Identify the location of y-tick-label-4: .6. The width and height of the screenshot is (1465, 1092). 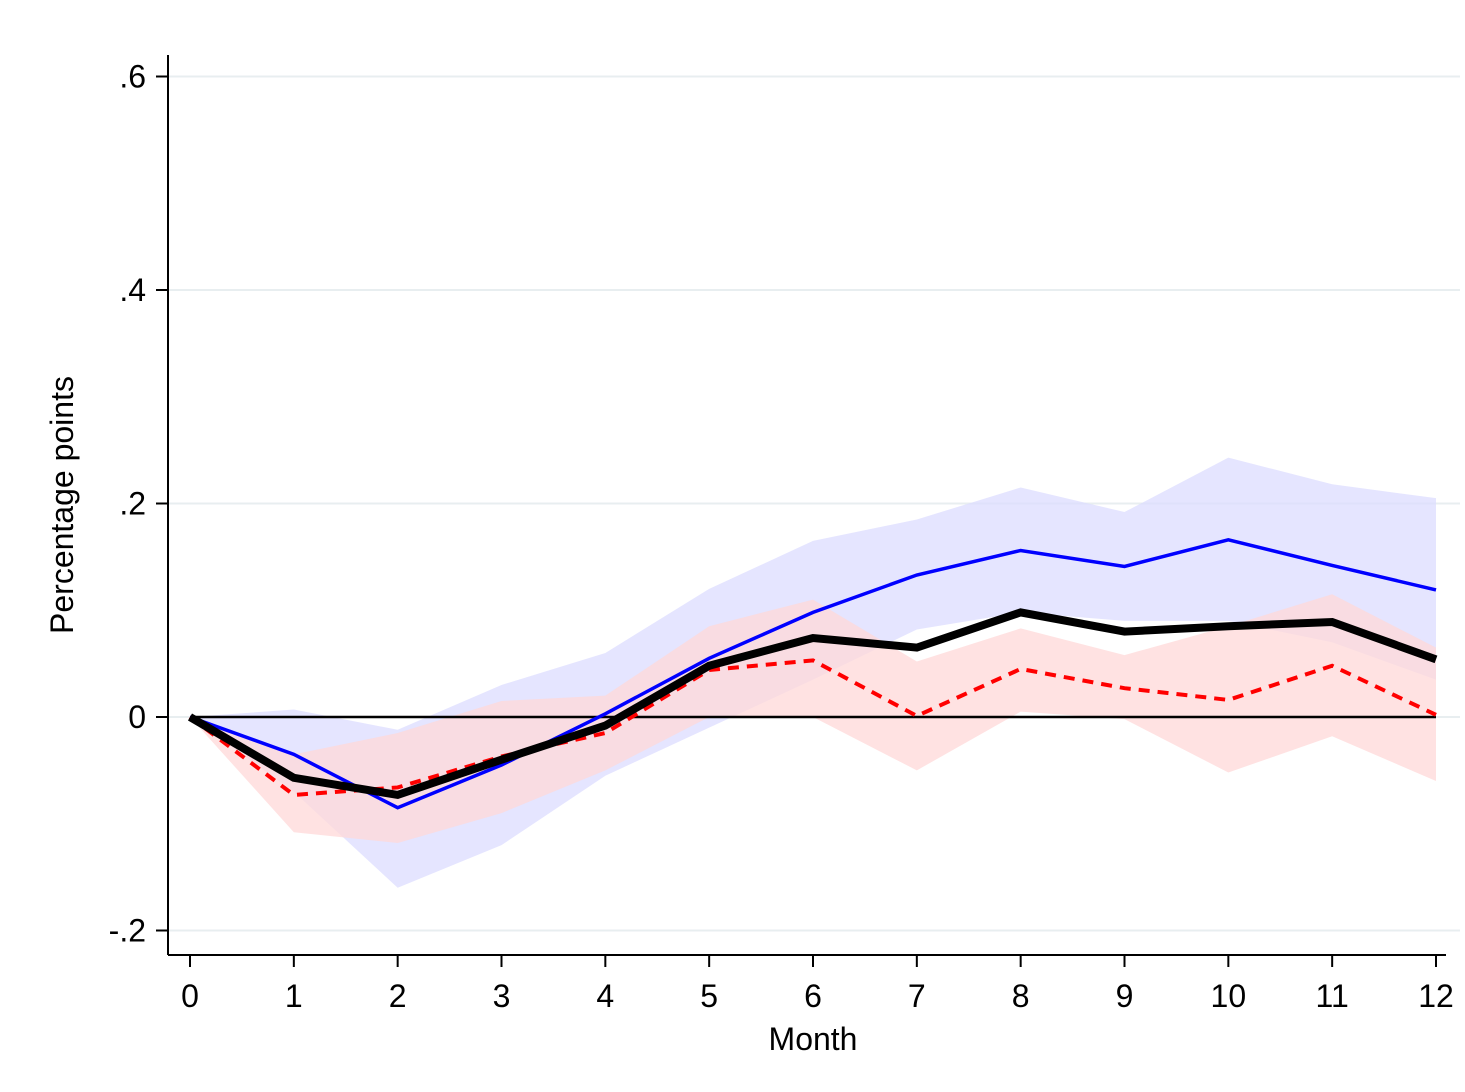
(132, 77).